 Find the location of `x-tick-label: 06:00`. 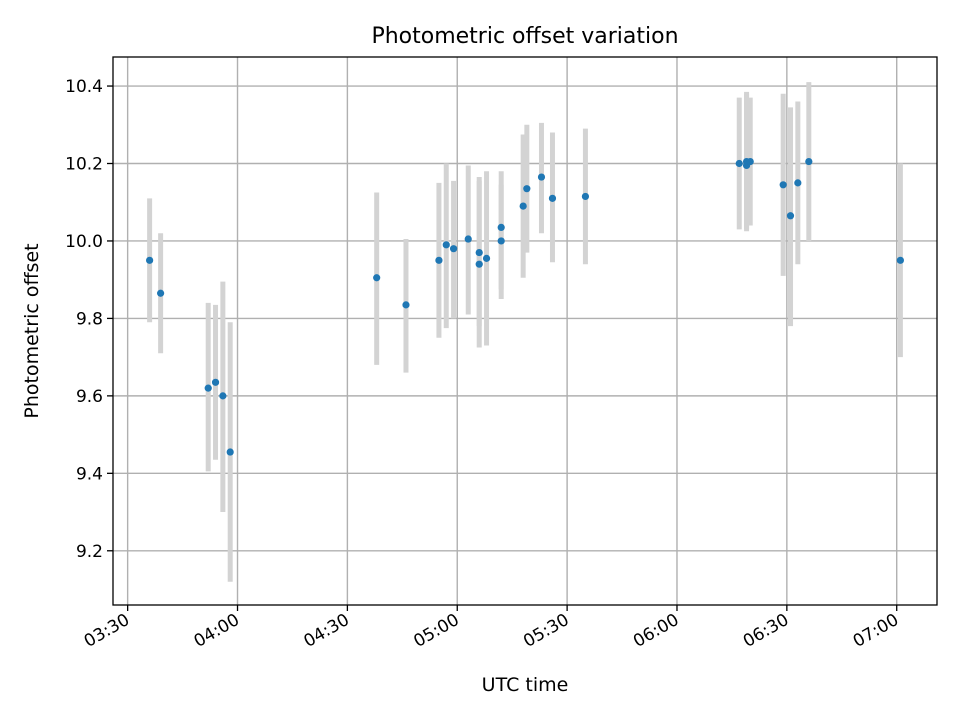

x-tick-label: 06:00 is located at coordinates (656, 631).